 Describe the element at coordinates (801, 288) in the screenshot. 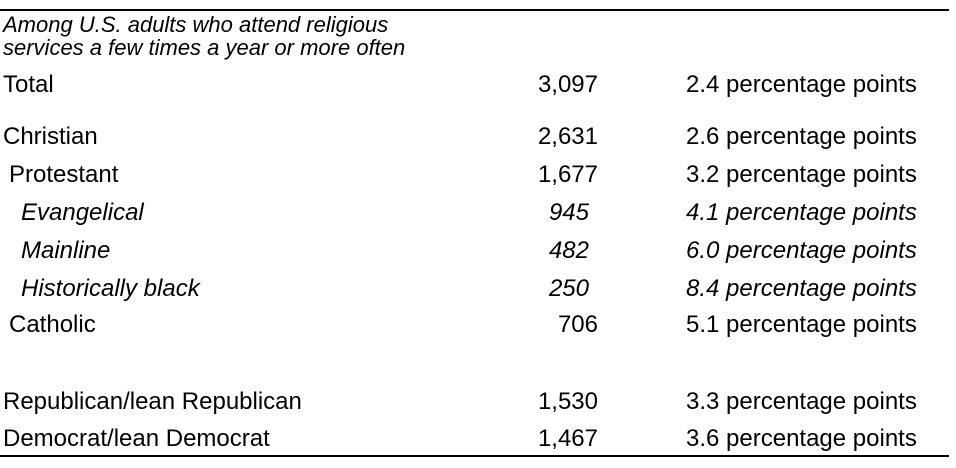

I see `row-margin-of-error: 8.4 percentage points` at that location.